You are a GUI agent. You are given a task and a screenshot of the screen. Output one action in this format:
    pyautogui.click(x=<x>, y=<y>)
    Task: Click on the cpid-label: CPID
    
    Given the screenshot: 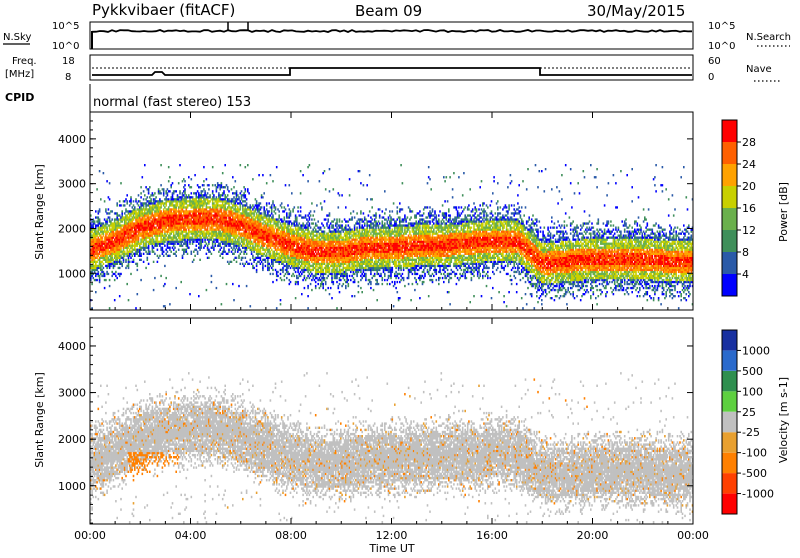 What is the action you would take?
    pyautogui.click(x=19, y=97)
    